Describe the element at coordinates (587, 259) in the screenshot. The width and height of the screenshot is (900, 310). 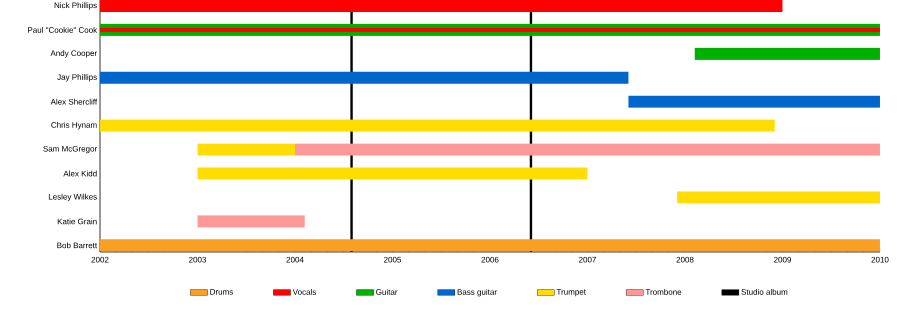
I see `x-tick-label: 2007` at that location.